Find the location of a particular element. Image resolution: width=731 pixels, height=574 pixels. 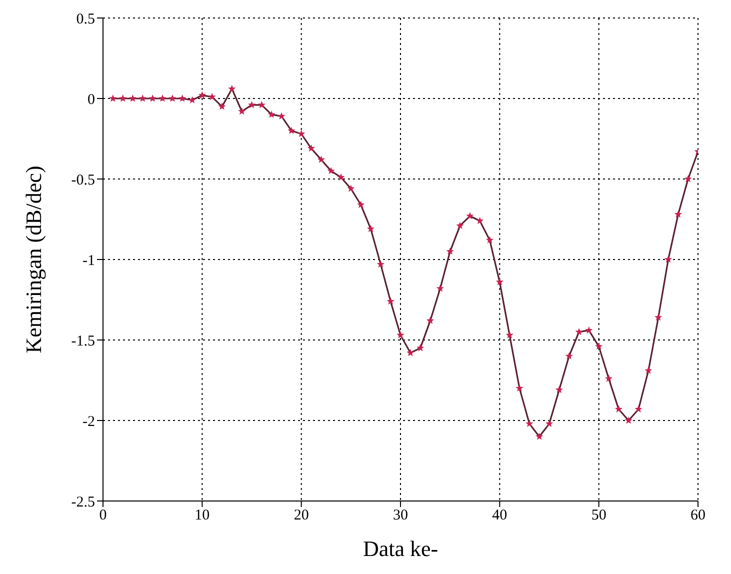

y-tick-label: 0.5 is located at coordinates (85, 19).